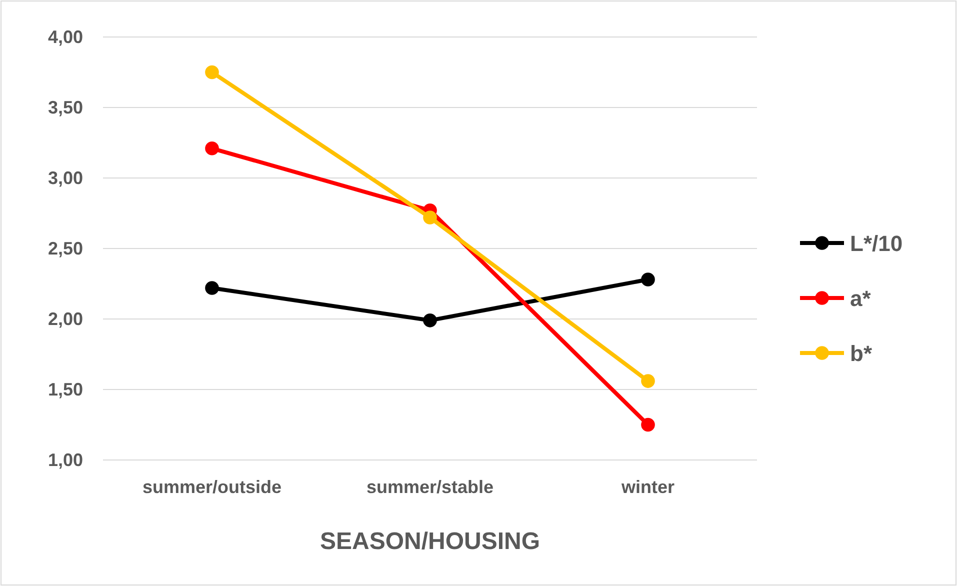 The width and height of the screenshot is (957, 586). Describe the element at coordinates (65, 36) in the screenshot. I see `y-tick-label: 4,00` at that location.